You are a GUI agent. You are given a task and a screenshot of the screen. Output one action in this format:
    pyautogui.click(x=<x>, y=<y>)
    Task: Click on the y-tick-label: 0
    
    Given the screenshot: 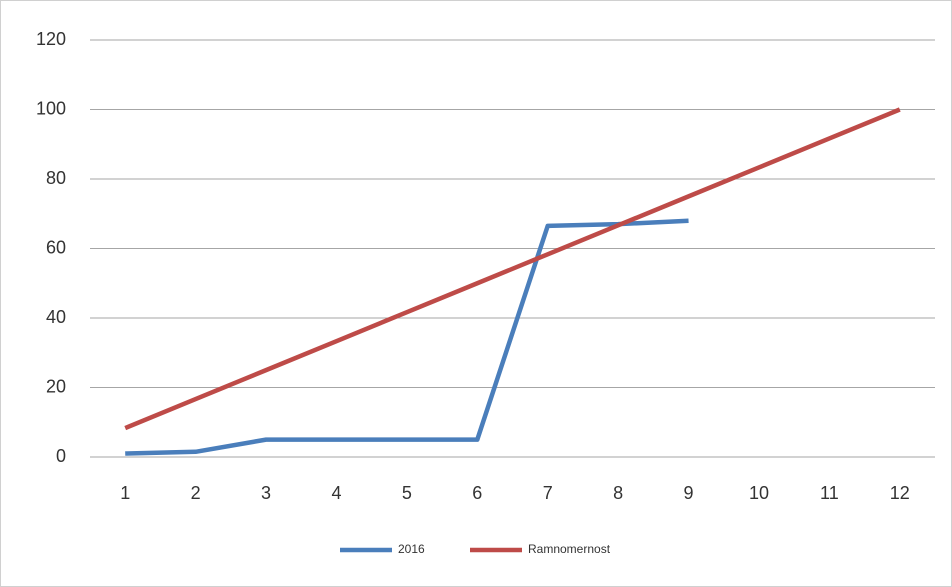 What is the action you would take?
    pyautogui.click(x=61, y=456)
    